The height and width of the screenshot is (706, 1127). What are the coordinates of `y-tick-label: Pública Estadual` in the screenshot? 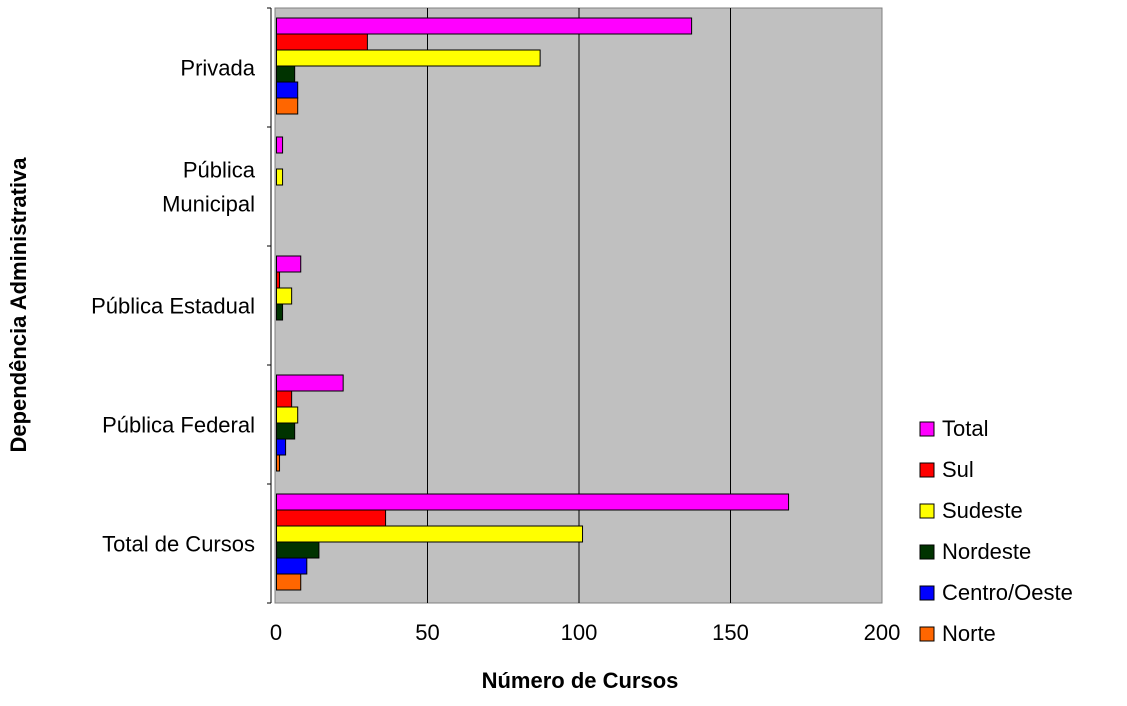 It's located at (173, 306).